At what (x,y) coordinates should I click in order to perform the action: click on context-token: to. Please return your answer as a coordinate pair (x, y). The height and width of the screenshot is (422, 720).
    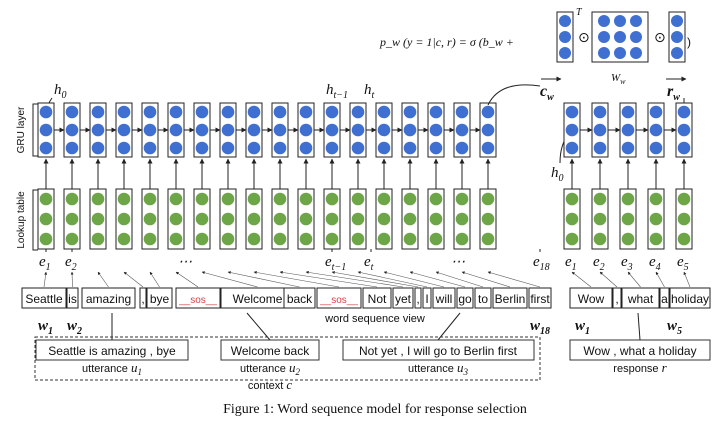
    Looking at the image, I should click on (463, 290).